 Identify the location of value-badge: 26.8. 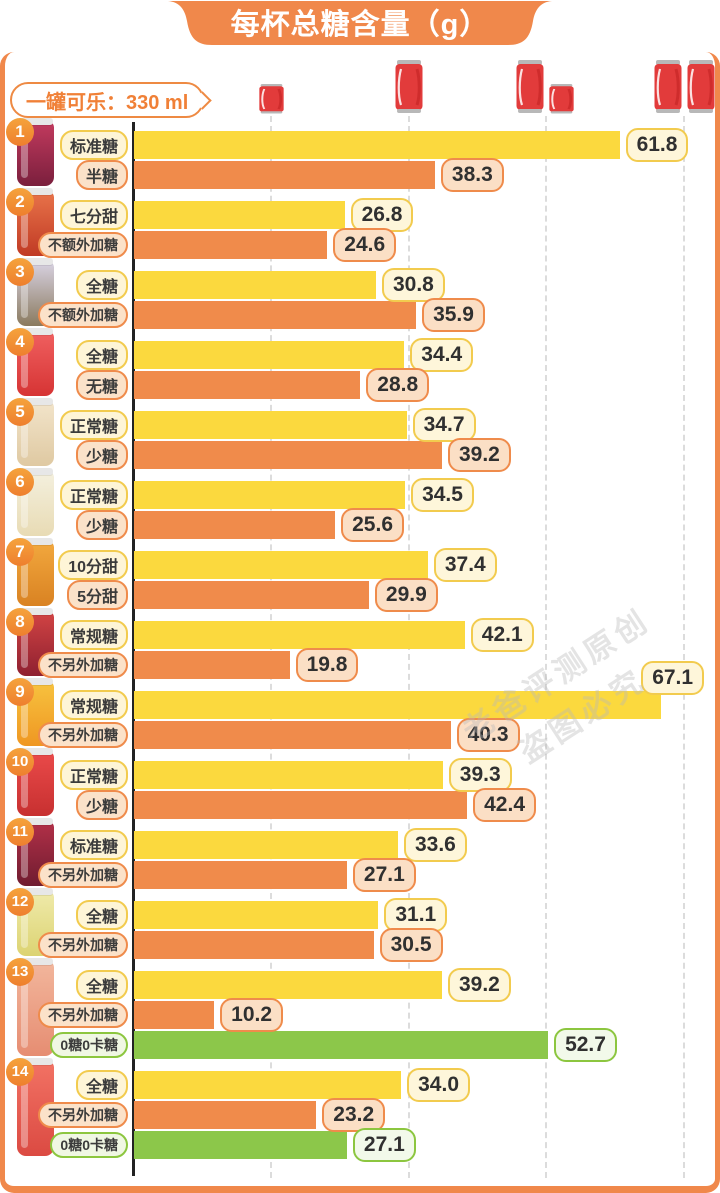
(382, 215).